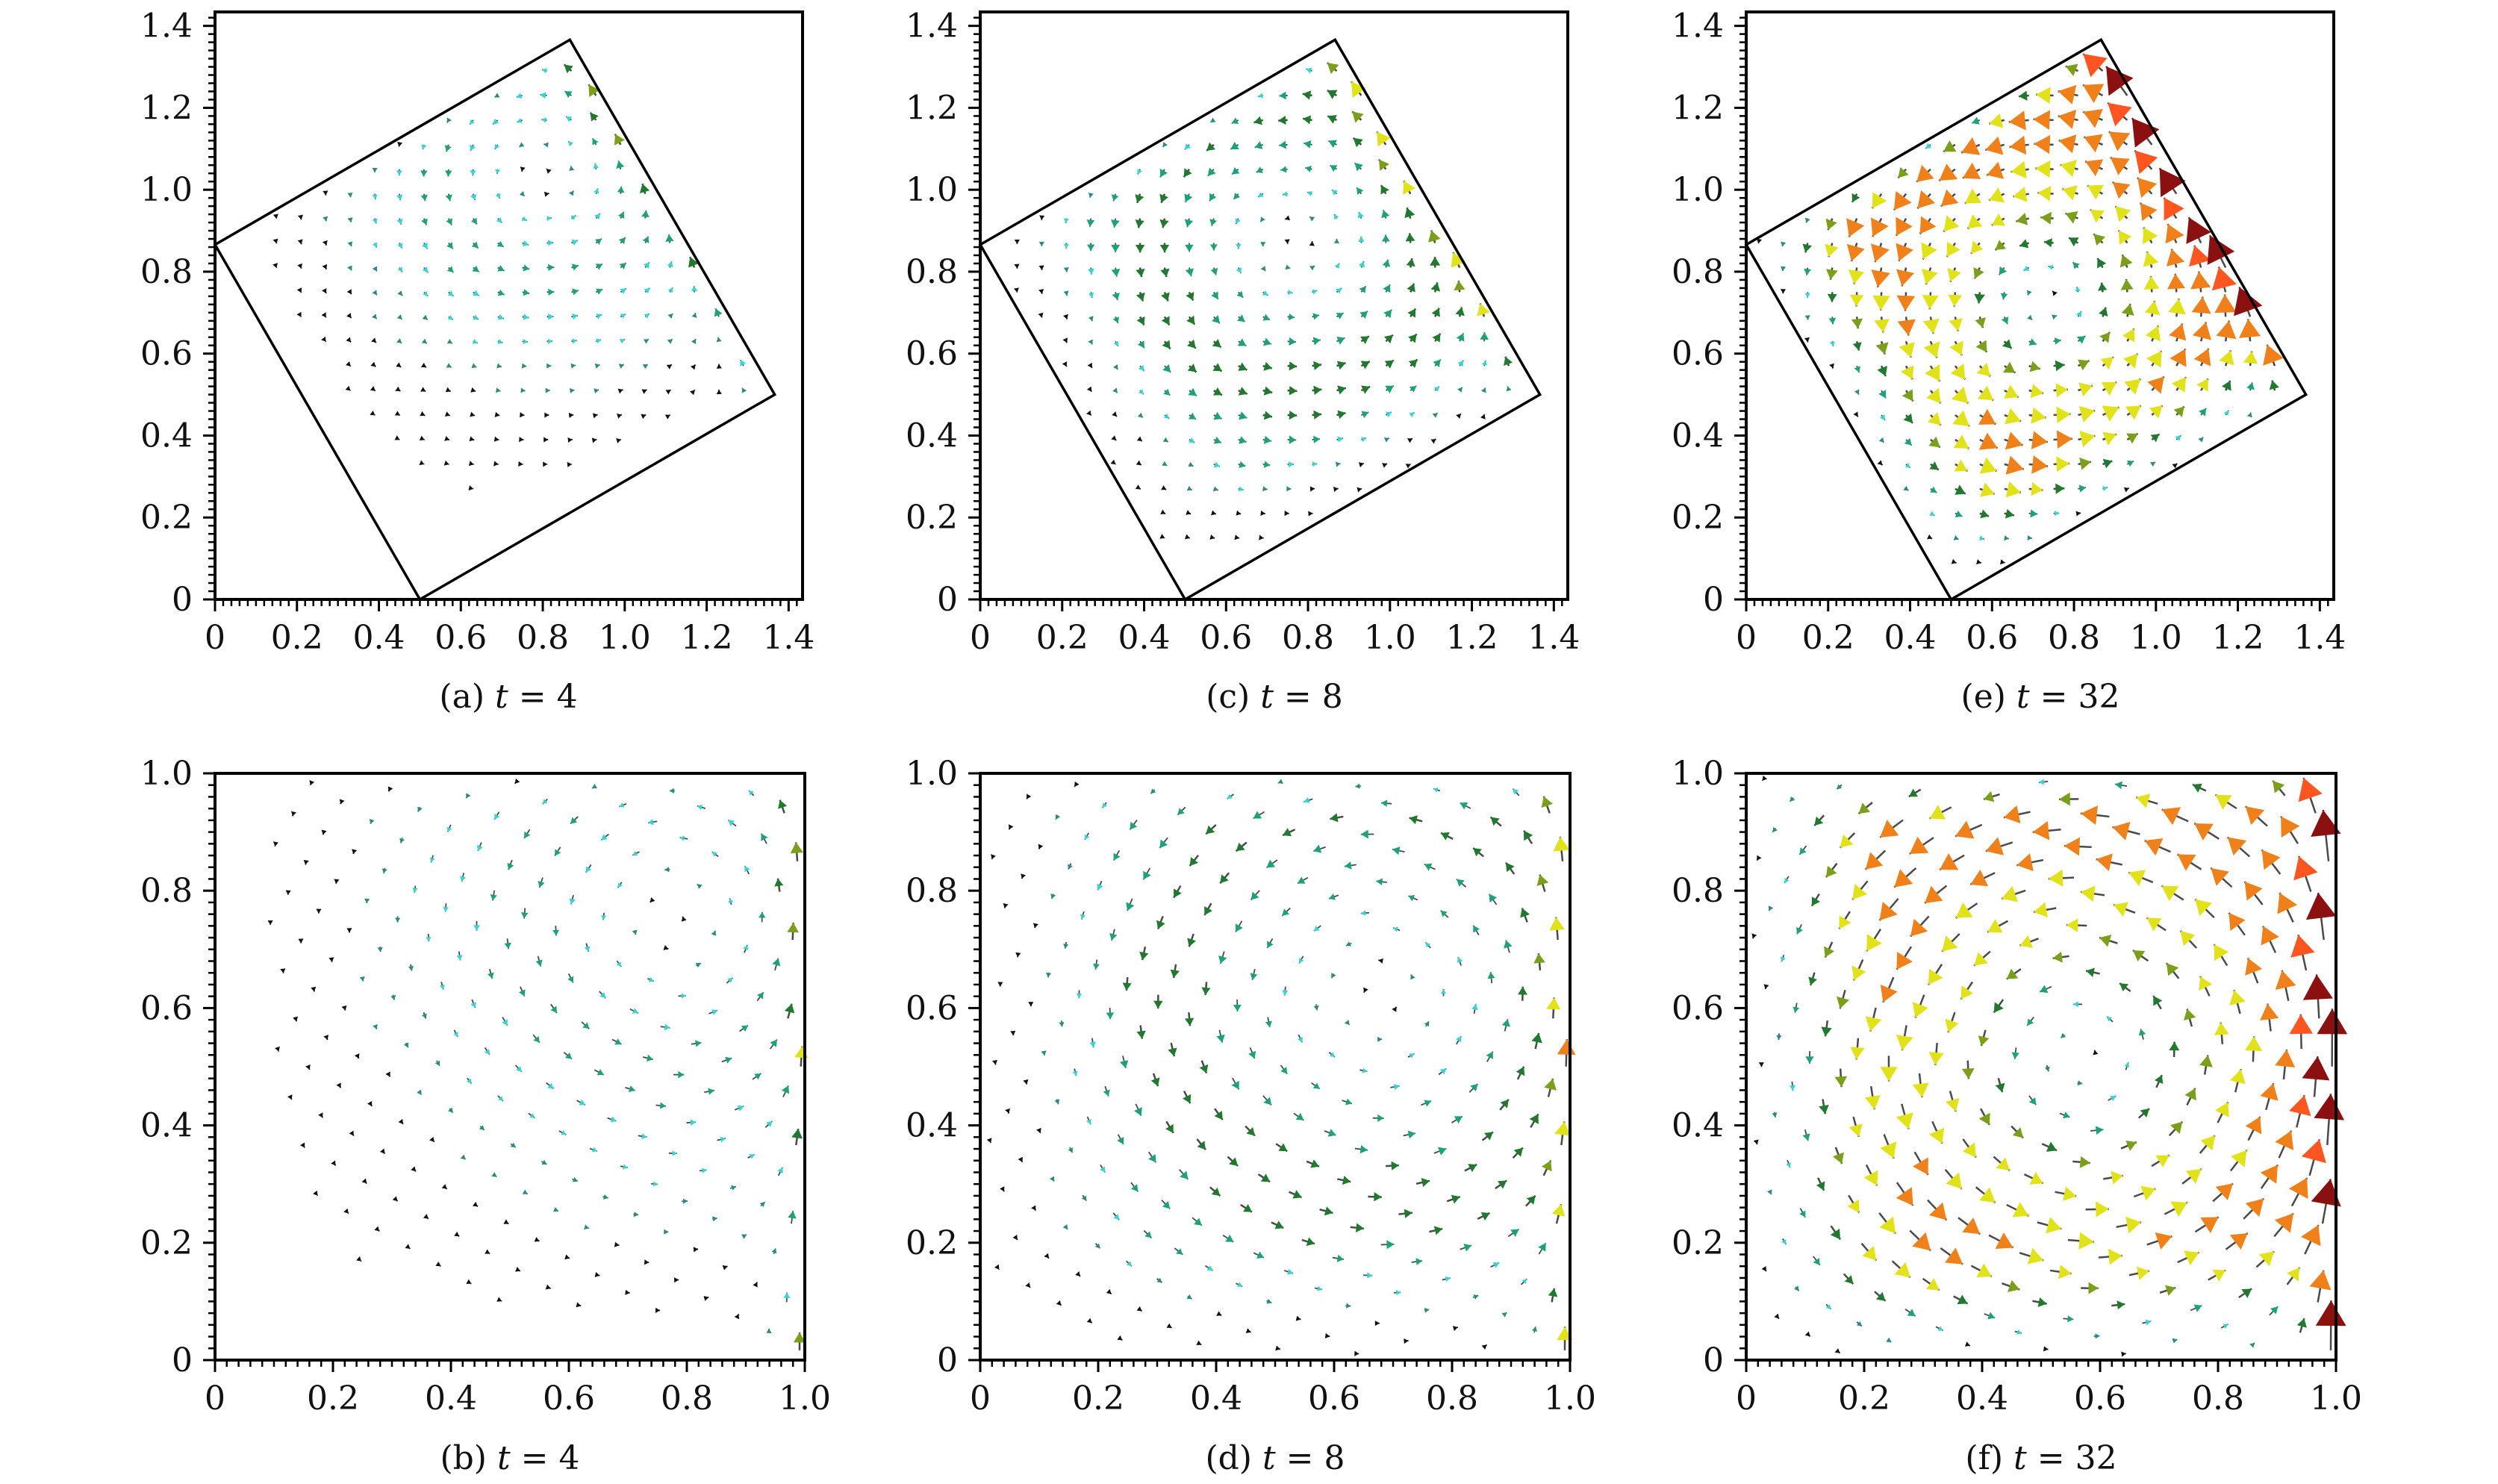  I want to click on y-tick-label: 0.4, so click(932, 436).